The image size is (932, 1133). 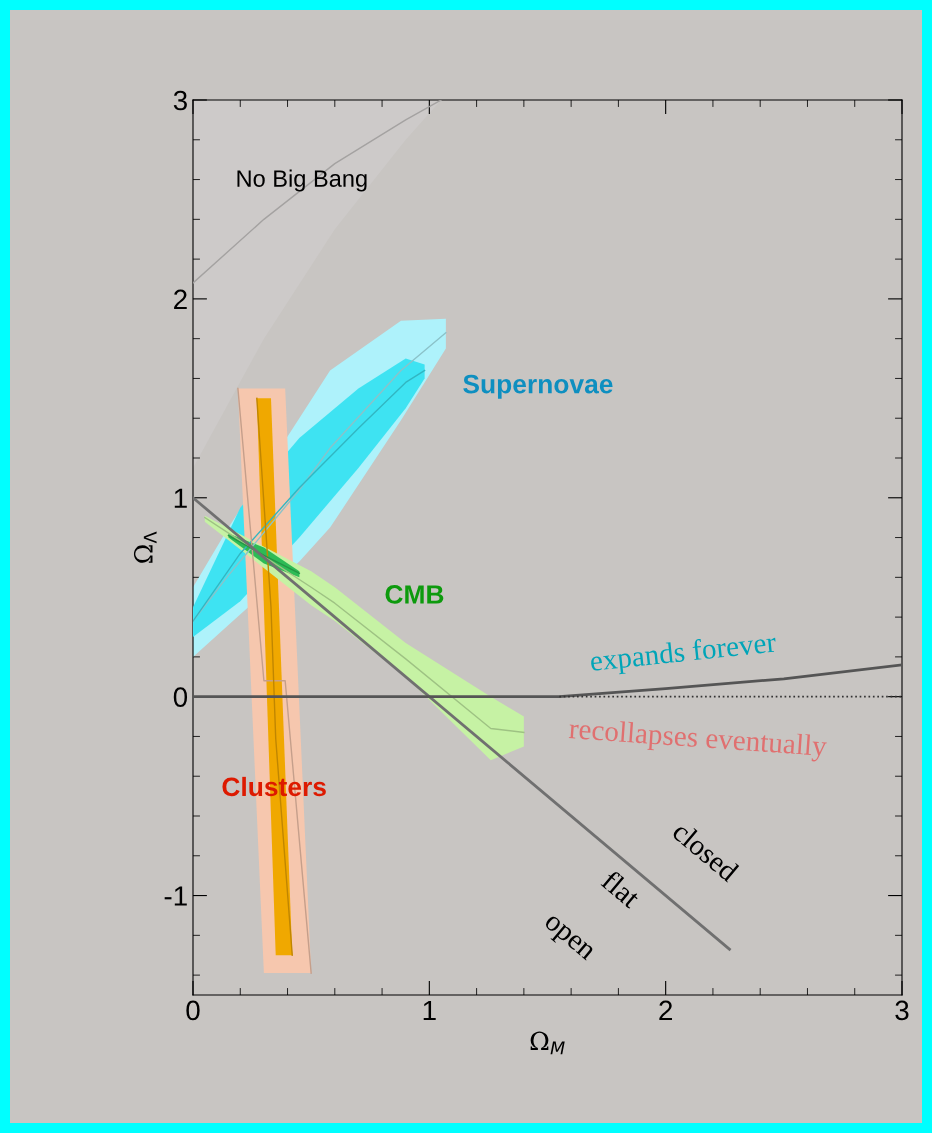 I want to click on annotation: flat, so click(x=621, y=889).